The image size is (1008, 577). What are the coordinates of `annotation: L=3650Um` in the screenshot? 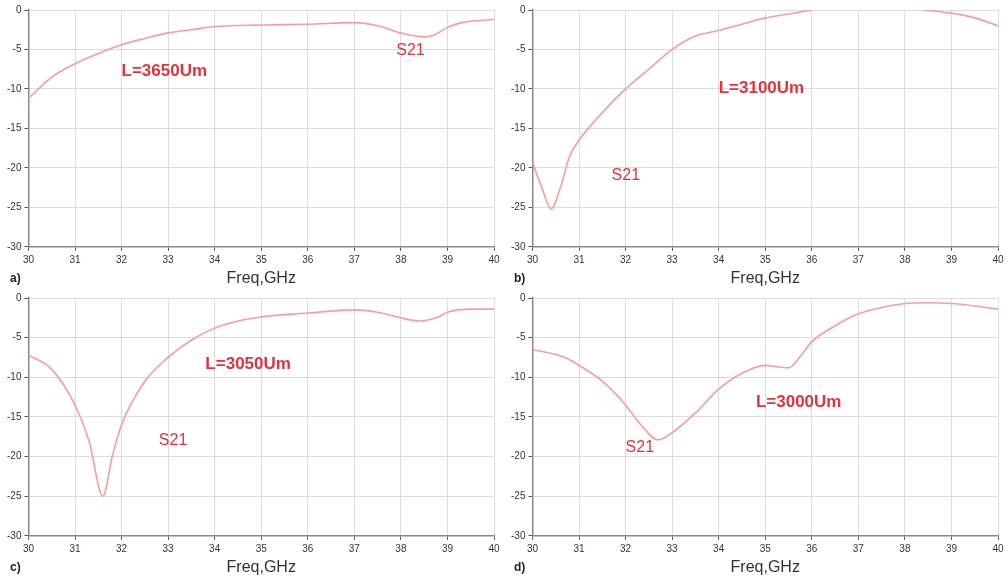 It's located at (164, 71).